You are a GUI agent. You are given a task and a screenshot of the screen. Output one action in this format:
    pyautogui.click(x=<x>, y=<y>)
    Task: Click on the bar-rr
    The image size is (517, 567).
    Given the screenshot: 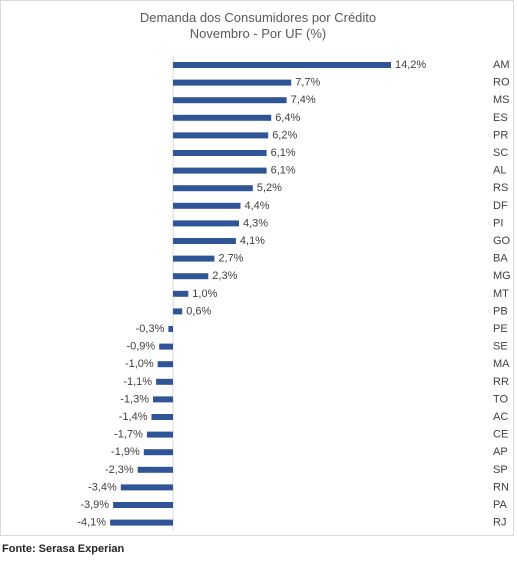 What is the action you would take?
    pyautogui.click(x=164, y=381)
    